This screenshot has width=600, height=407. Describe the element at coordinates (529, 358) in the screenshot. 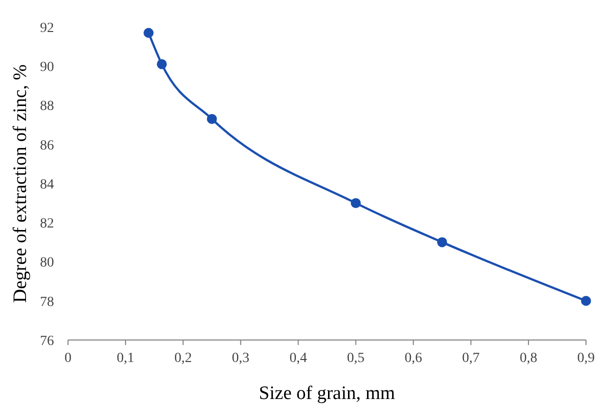

I see `x-tick-label: 0,8` at that location.